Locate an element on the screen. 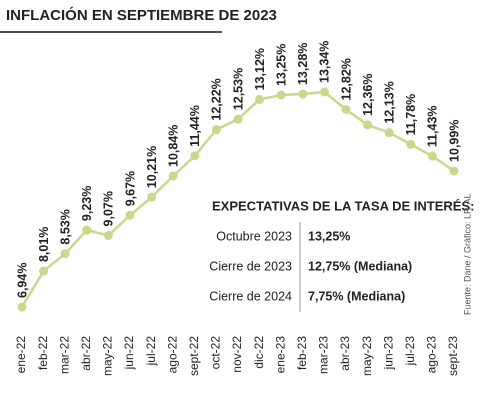  value-label: 12,22% is located at coordinates (217, 99).